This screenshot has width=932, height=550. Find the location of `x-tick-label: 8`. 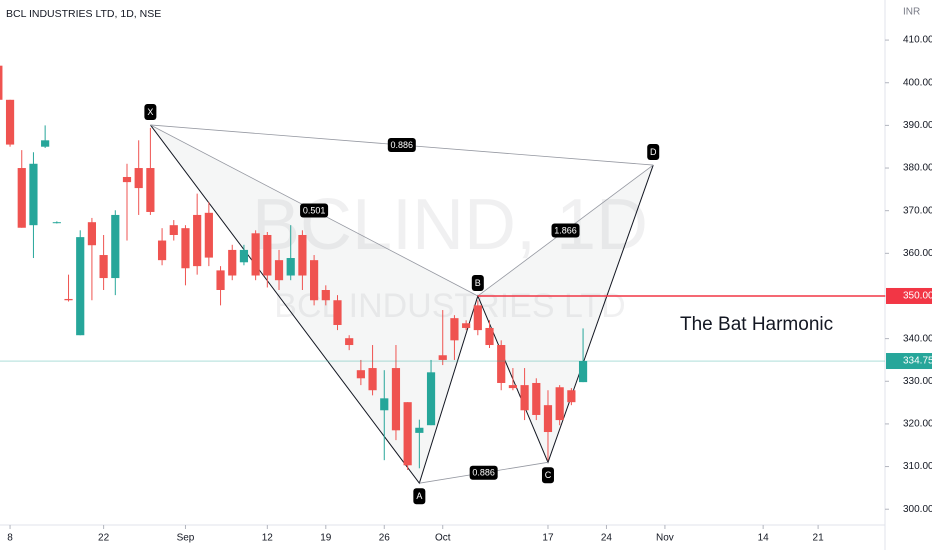

x-tick-label: 8 is located at coordinates (10, 538).